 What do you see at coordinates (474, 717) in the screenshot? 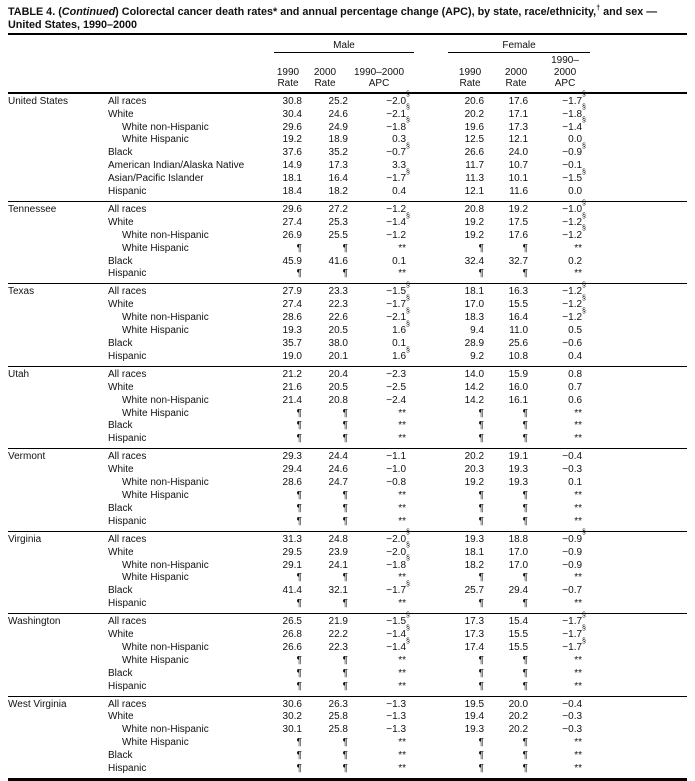
I see `rate-value-cell: 19.4` at bounding box center [474, 717].